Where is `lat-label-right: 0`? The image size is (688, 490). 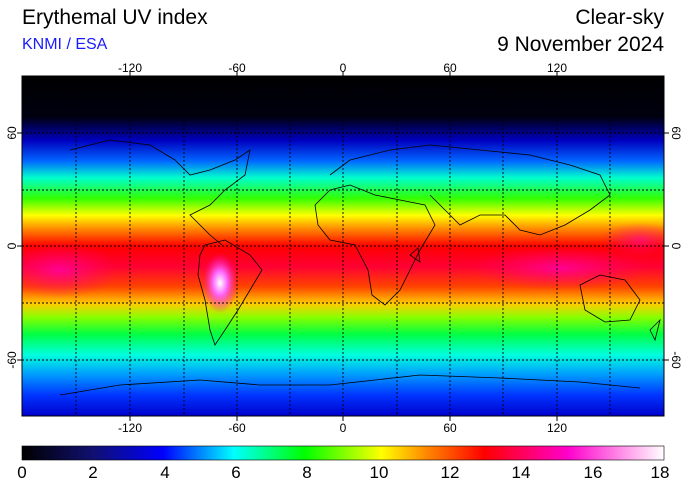
lat-label-right: 0 is located at coordinates (676, 246).